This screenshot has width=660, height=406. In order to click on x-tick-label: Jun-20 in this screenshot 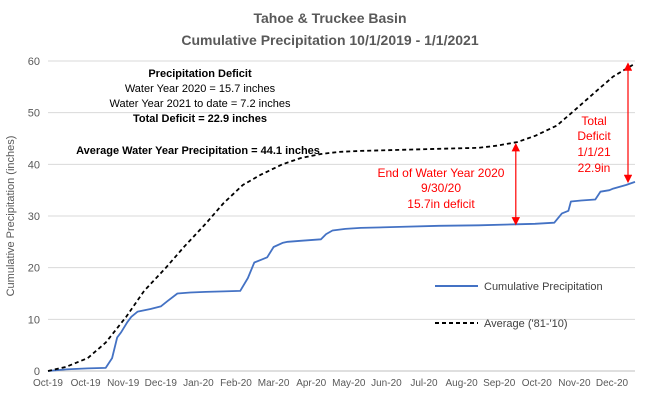, I will do `click(386, 383)`.